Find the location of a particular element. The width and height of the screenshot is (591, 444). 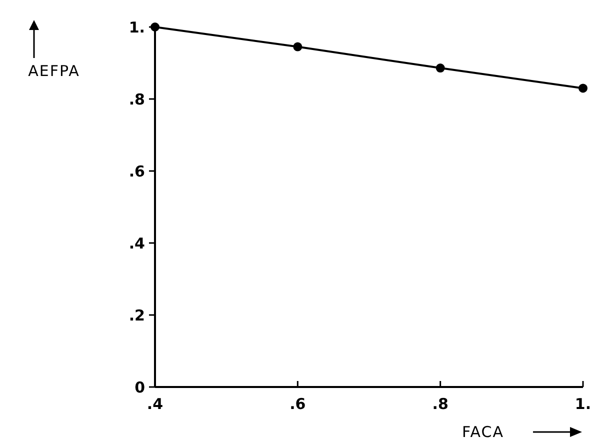

x-tick-label: .8 is located at coordinates (440, 404).